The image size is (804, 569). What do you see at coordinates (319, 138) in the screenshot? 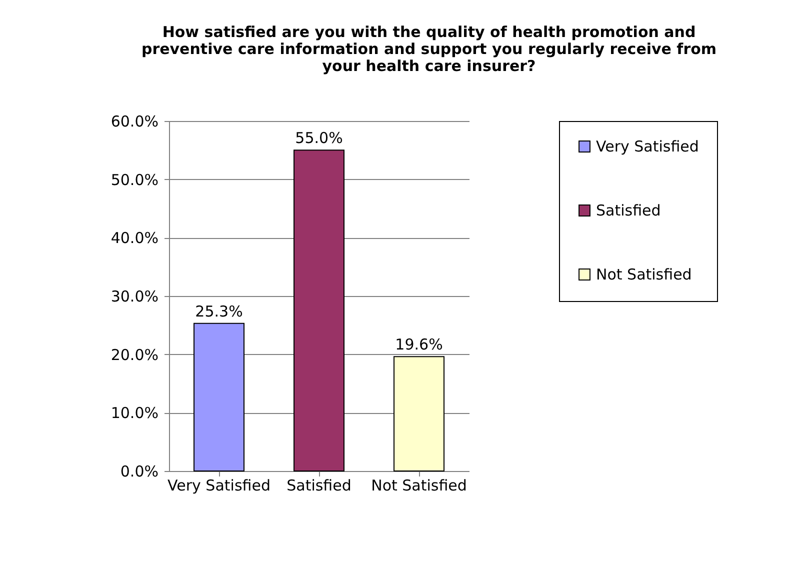
I see `data-label: 55.0%` at bounding box center [319, 138].